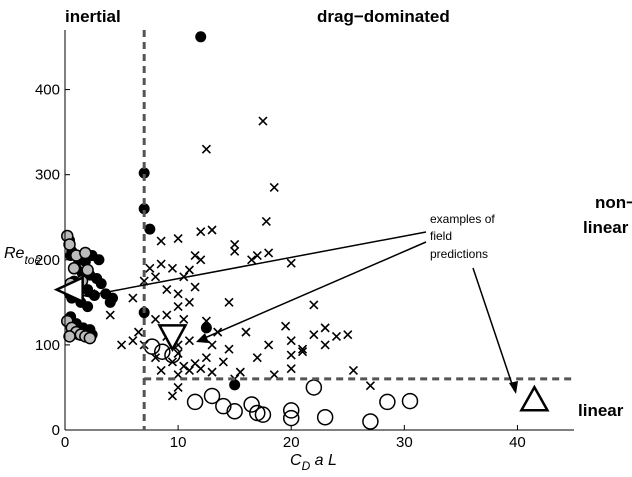  What do you see at coordinates (601, 410) in the screenshot?
I see `region-label-linear: linear` at bounding box center [601, 410].